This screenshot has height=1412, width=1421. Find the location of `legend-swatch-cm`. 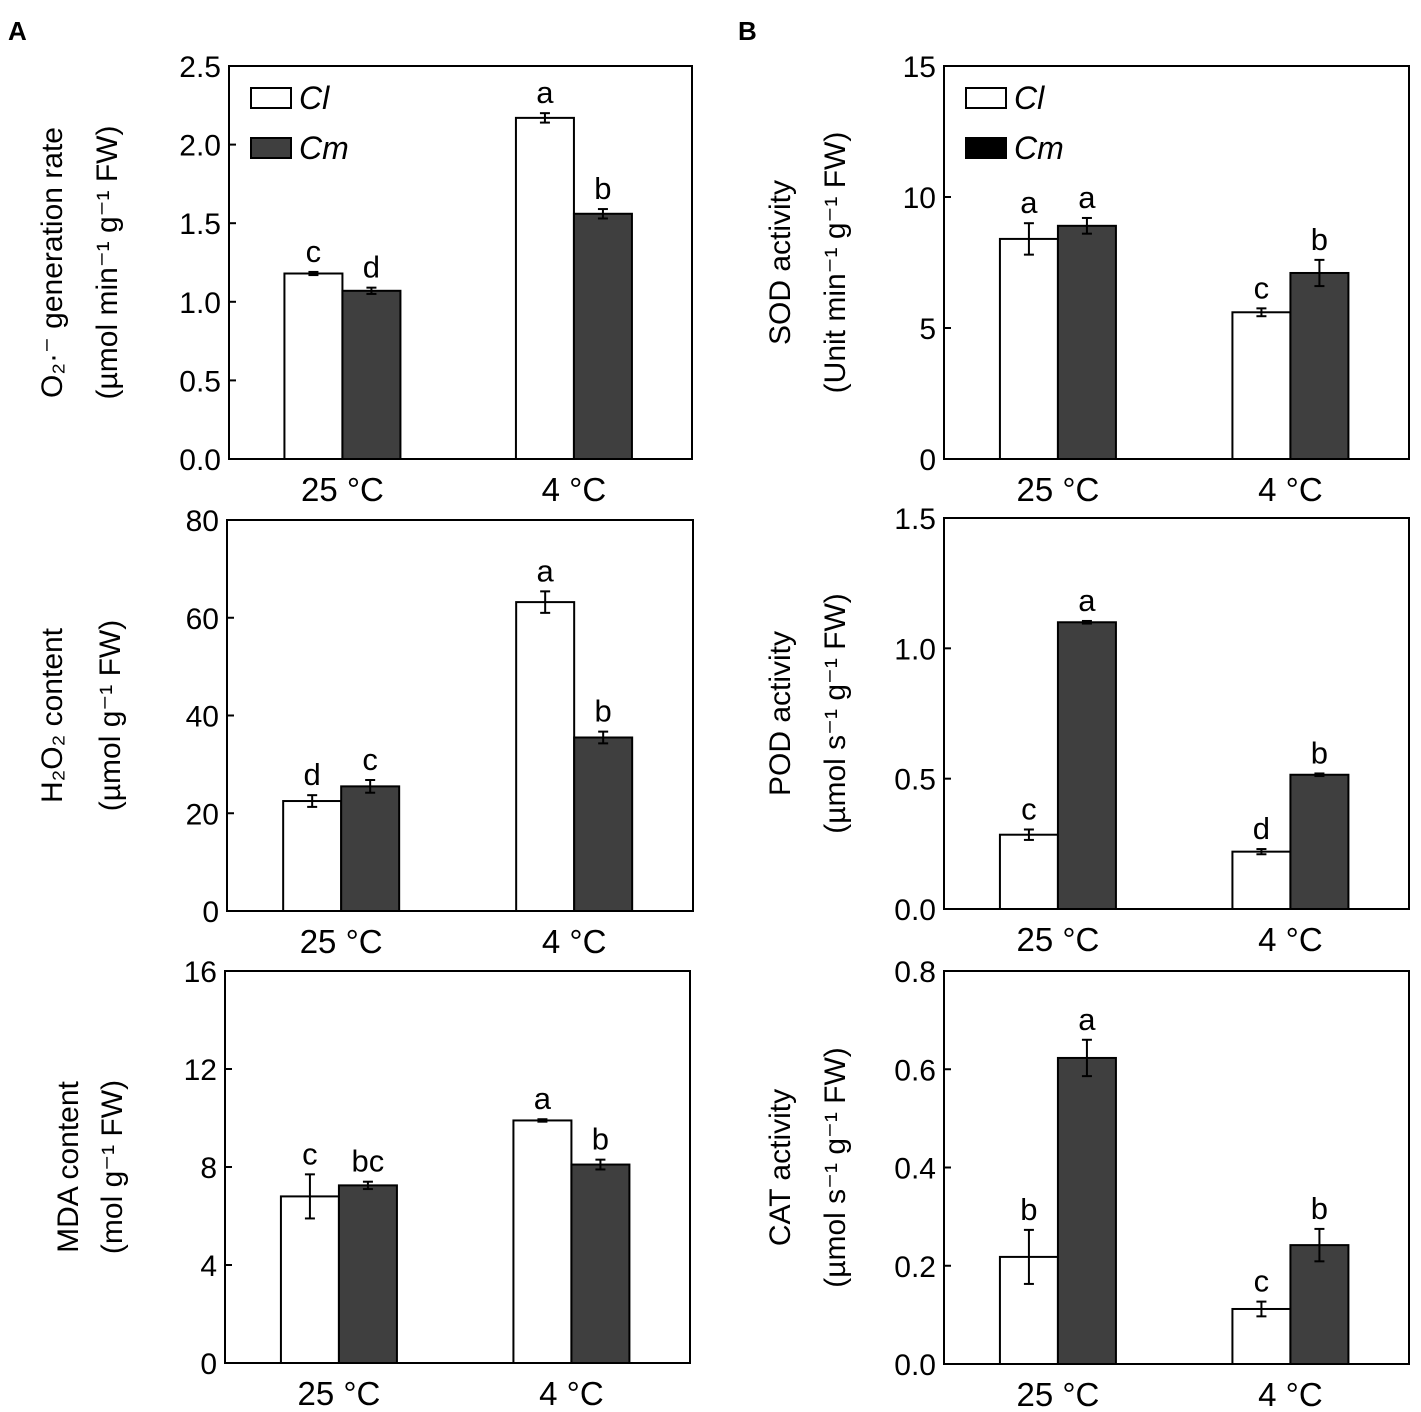

legend-swatch-cm is located at coordinates (986, 148).